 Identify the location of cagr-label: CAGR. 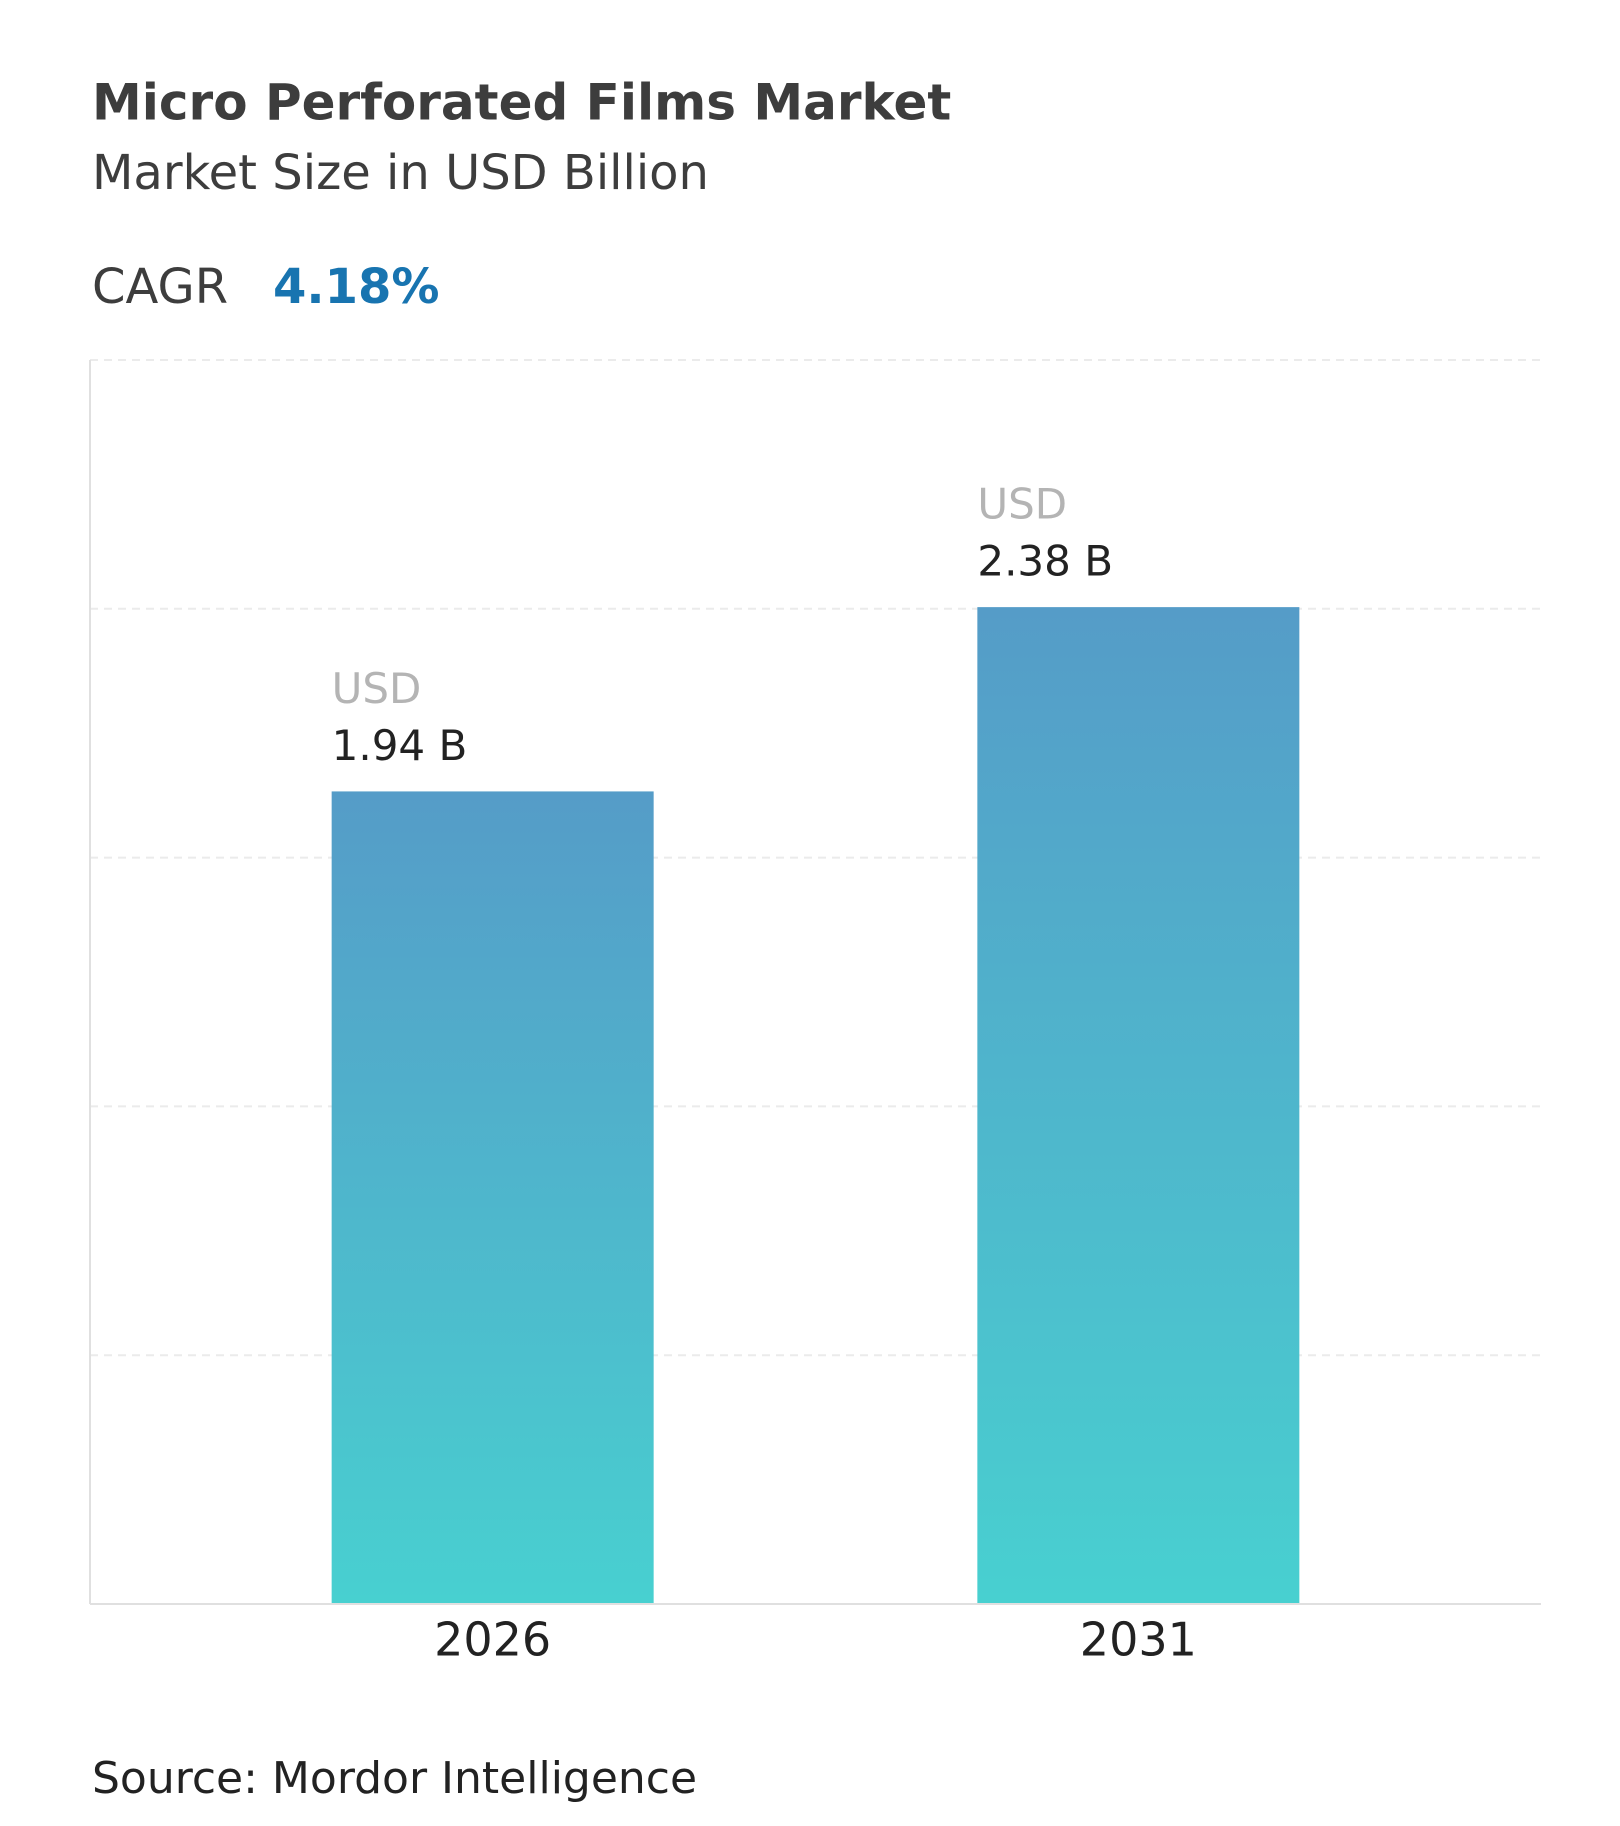
(160, 287).